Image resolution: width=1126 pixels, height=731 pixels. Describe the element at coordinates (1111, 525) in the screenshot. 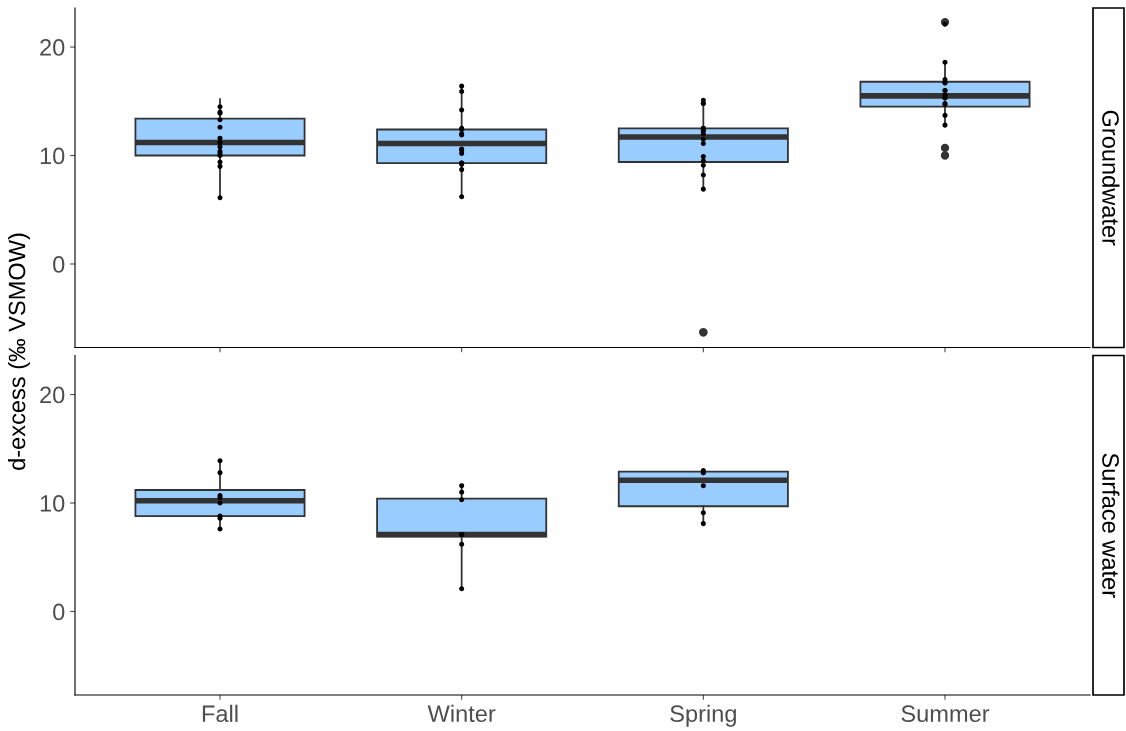

I see `y2-axis-title: Surface water` at that location.